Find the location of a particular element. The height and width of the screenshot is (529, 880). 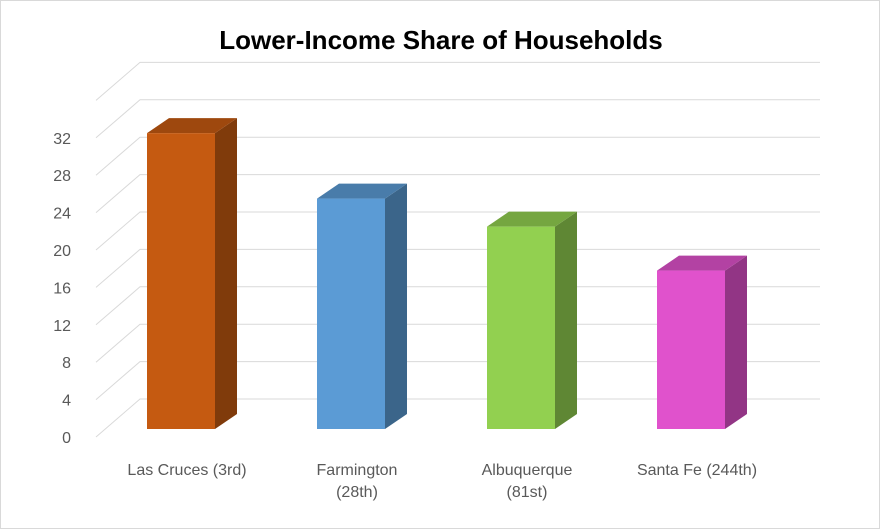

chart-title: Lower-Income Share of Households is located at coordinates (441, 40).